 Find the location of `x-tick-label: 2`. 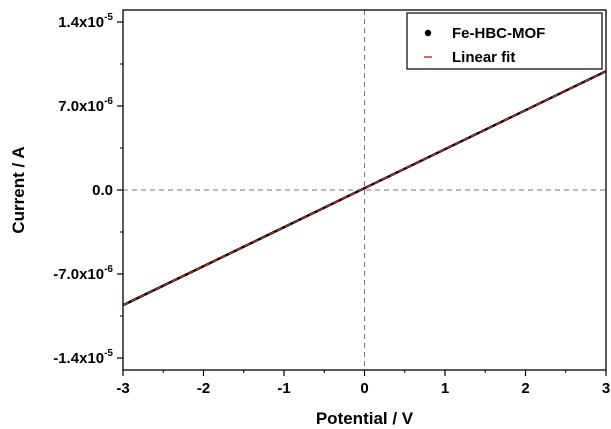

x-tick-label: 2 is located at coordinates (525, 388).